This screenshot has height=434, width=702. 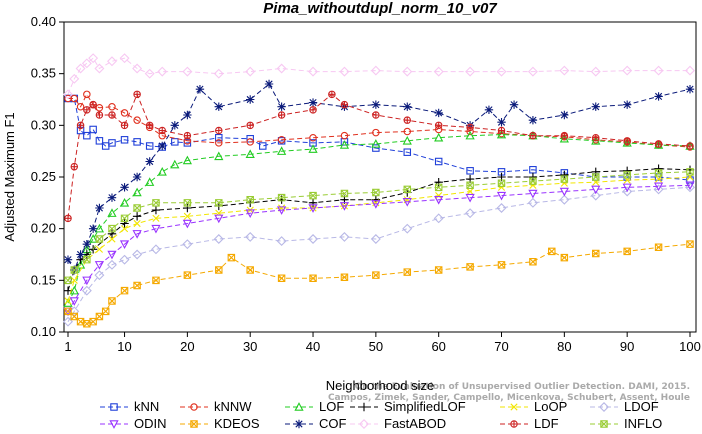 What do you see at coordinates (514, 407) in the screenshot?
I see `legend-marker-loop` at bounding box center [514, 407].